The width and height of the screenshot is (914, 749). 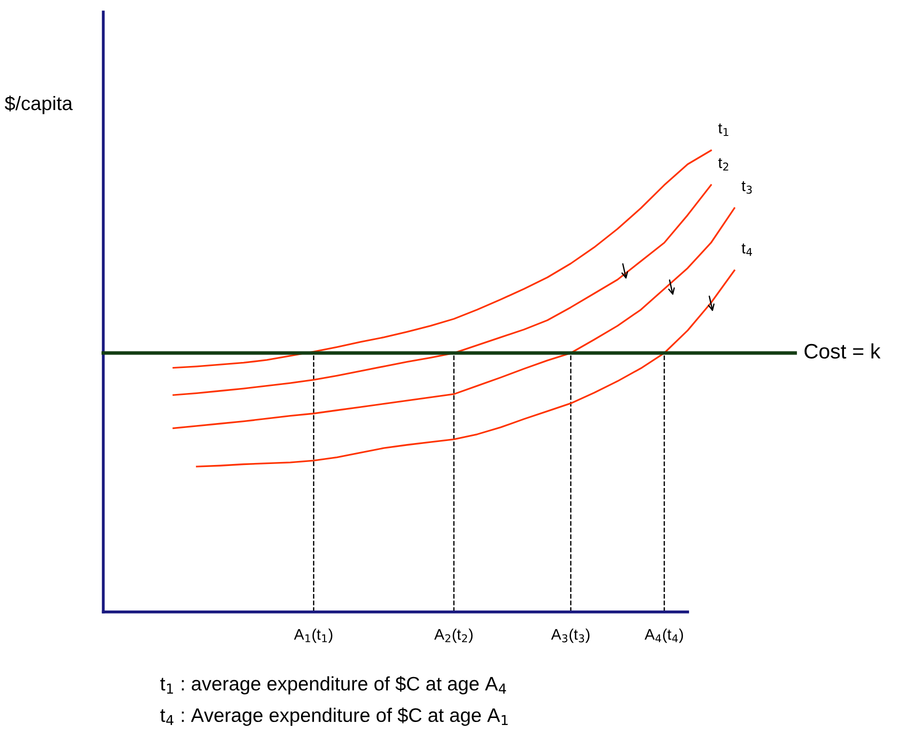 What do you see at coordinates (747, 187) in the screenshot?
I see `series-label: t$_{3}$` at bounding box center [747, 187].